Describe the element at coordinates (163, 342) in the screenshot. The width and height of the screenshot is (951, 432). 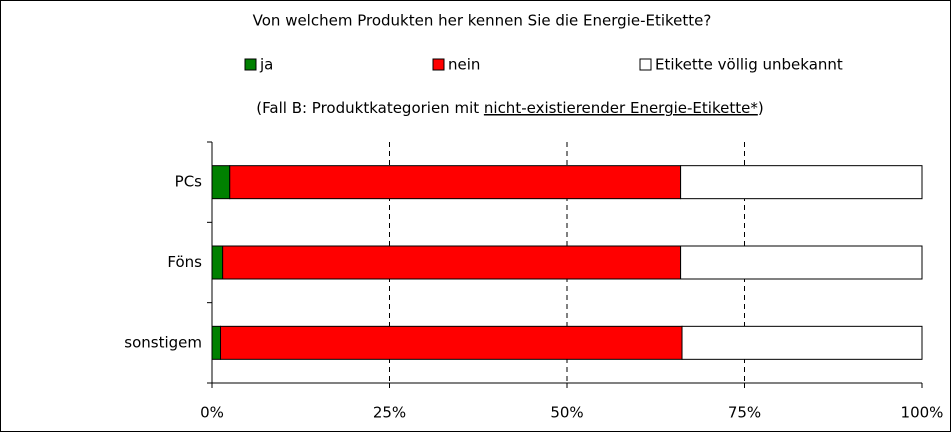
I see `y-tick-label: sonstigem` at that location.